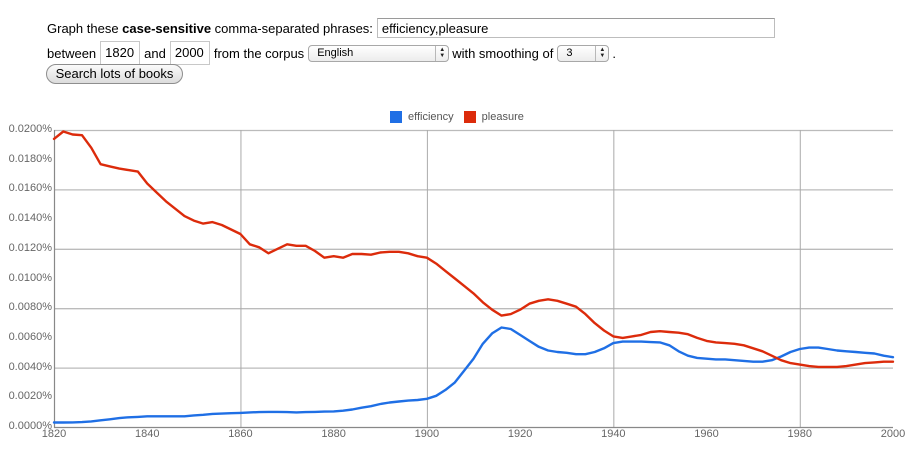  What do you see at coordinates (30, 218) in the screenshot?
I see `y-tick-label: 0.0140%` at bounding box center [30, 218].